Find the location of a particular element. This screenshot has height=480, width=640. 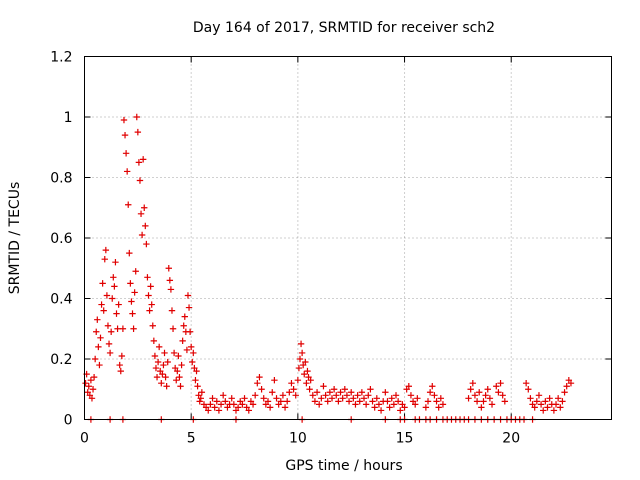

y-tick-label: 0.6 is located at coordinates (61, 239).